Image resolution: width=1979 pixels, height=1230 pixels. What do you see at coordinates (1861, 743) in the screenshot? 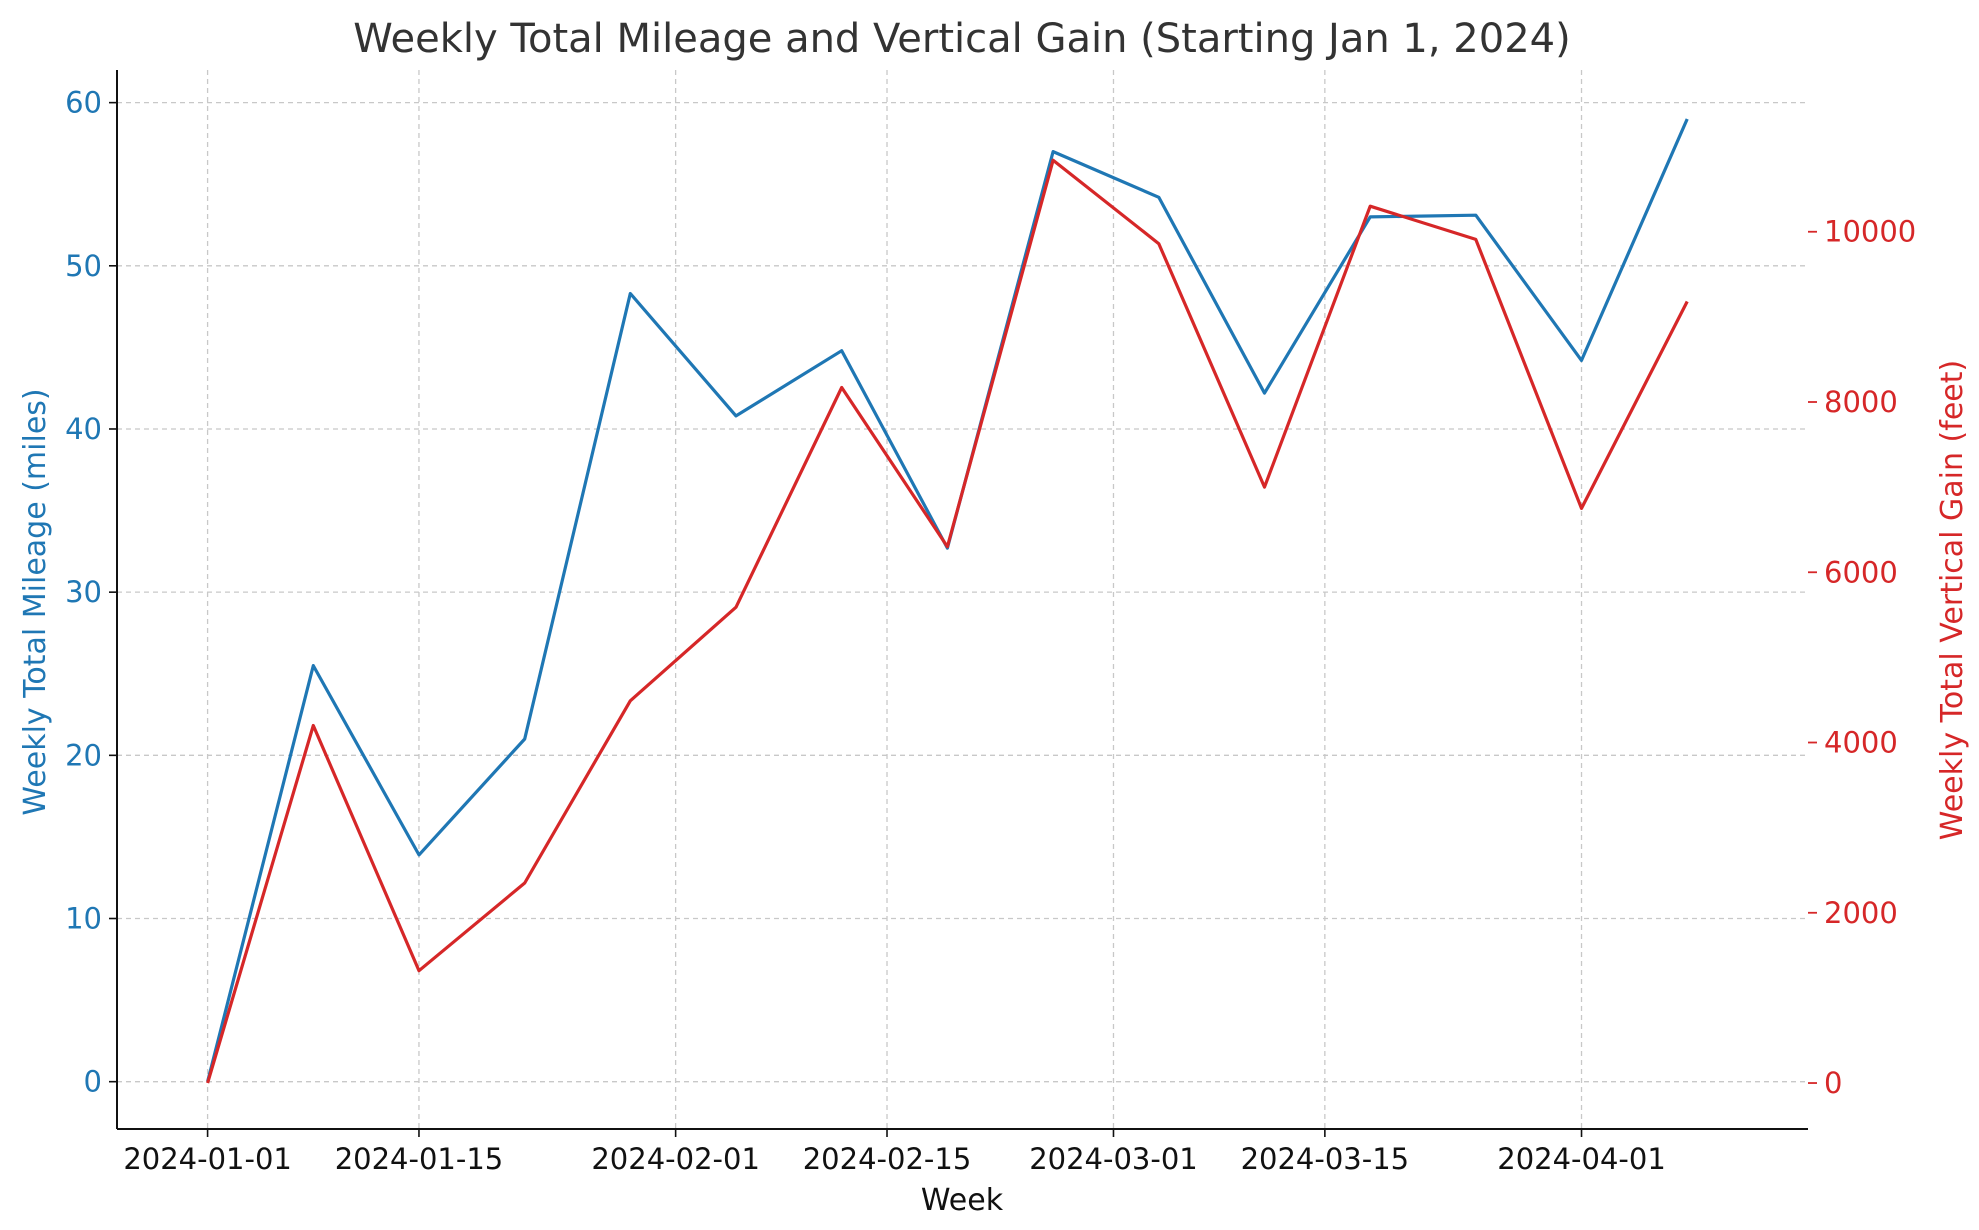
I see `y-right-tick-label: 4000` at bounding box center [1861, 743].